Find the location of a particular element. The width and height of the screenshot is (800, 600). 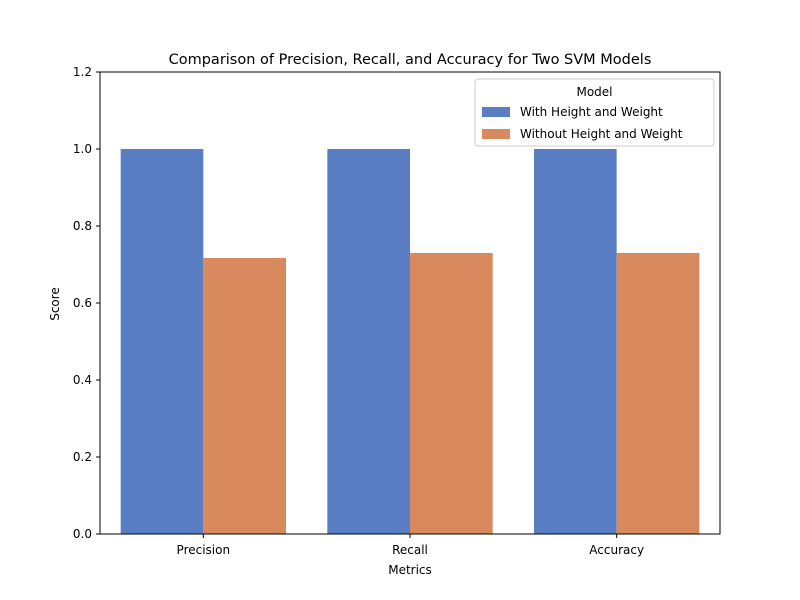

x-tick-label: Recall is located at coordinates (410, 550).